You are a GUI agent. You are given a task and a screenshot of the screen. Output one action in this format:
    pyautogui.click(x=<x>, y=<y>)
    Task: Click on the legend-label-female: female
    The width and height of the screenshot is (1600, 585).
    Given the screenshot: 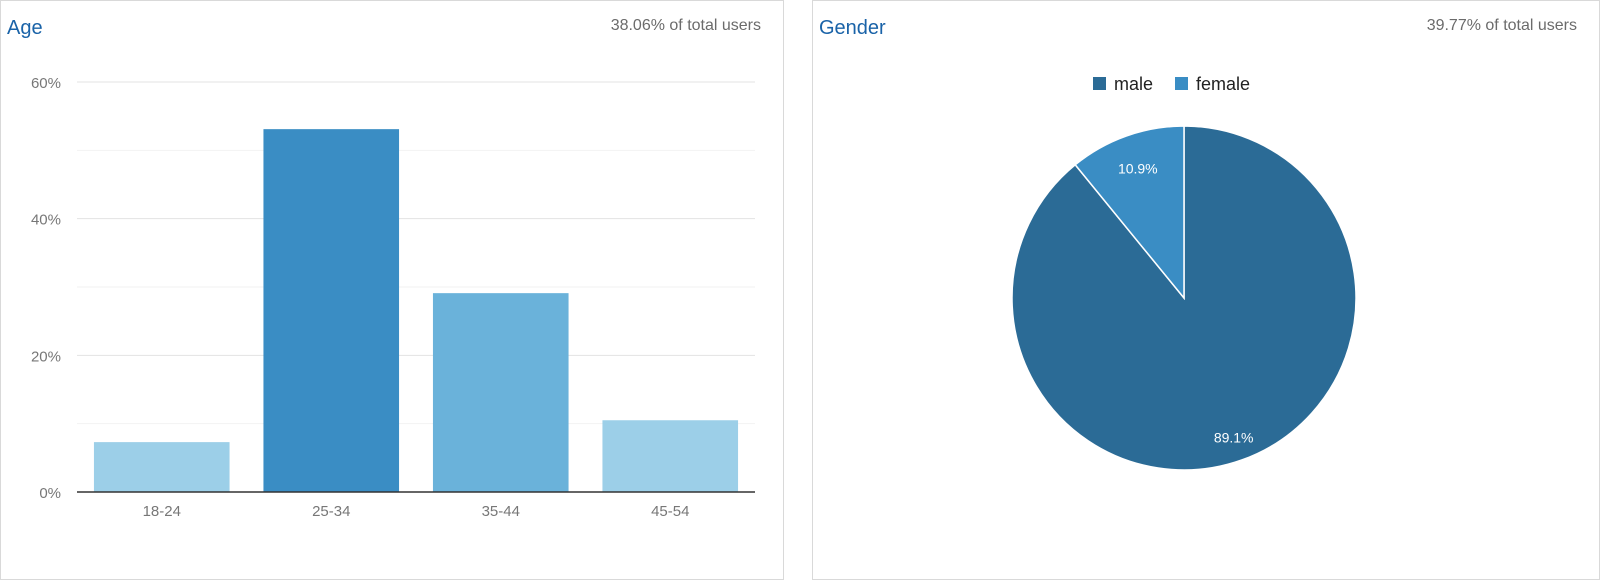 What is the action you would take?
    pyautogui.click(x=1223, y=84)
    